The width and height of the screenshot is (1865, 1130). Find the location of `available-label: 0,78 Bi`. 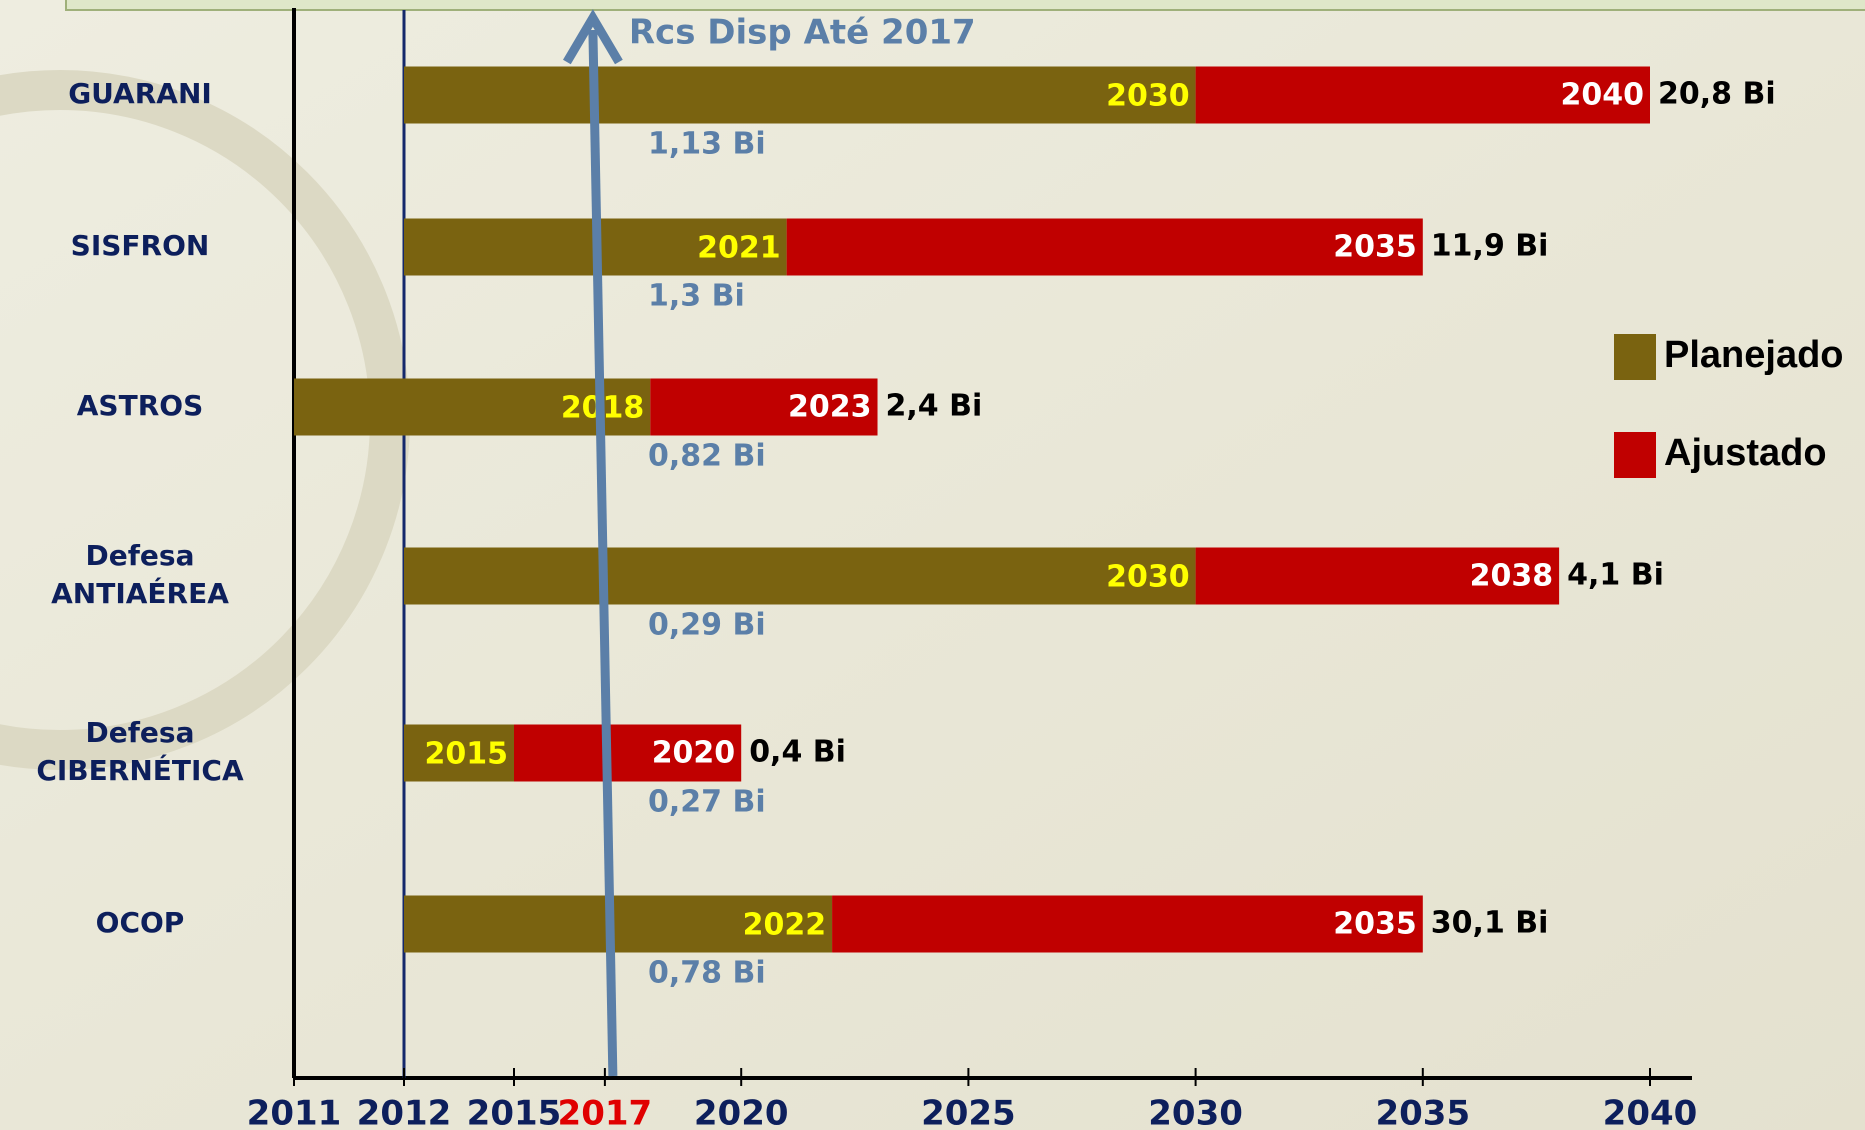

available-label: 0,78 Bi is located at coordinates (707, 973).